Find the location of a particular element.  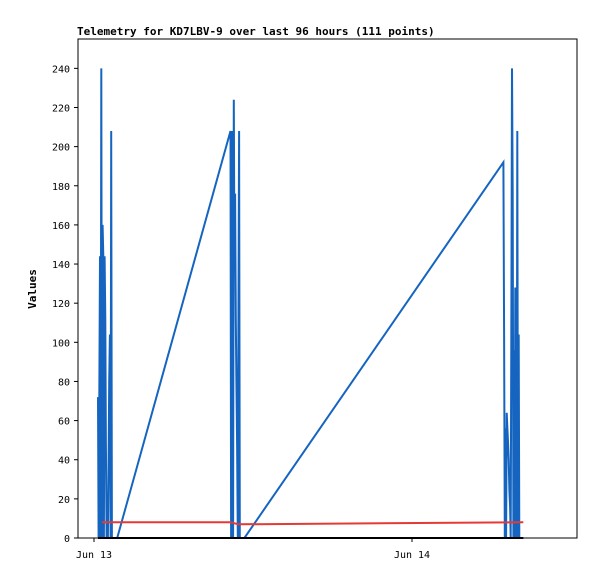

y-axis: 0 20 40 60 80 100 120 140 160 180 200 220 240 is located at coordinates (65, 304).